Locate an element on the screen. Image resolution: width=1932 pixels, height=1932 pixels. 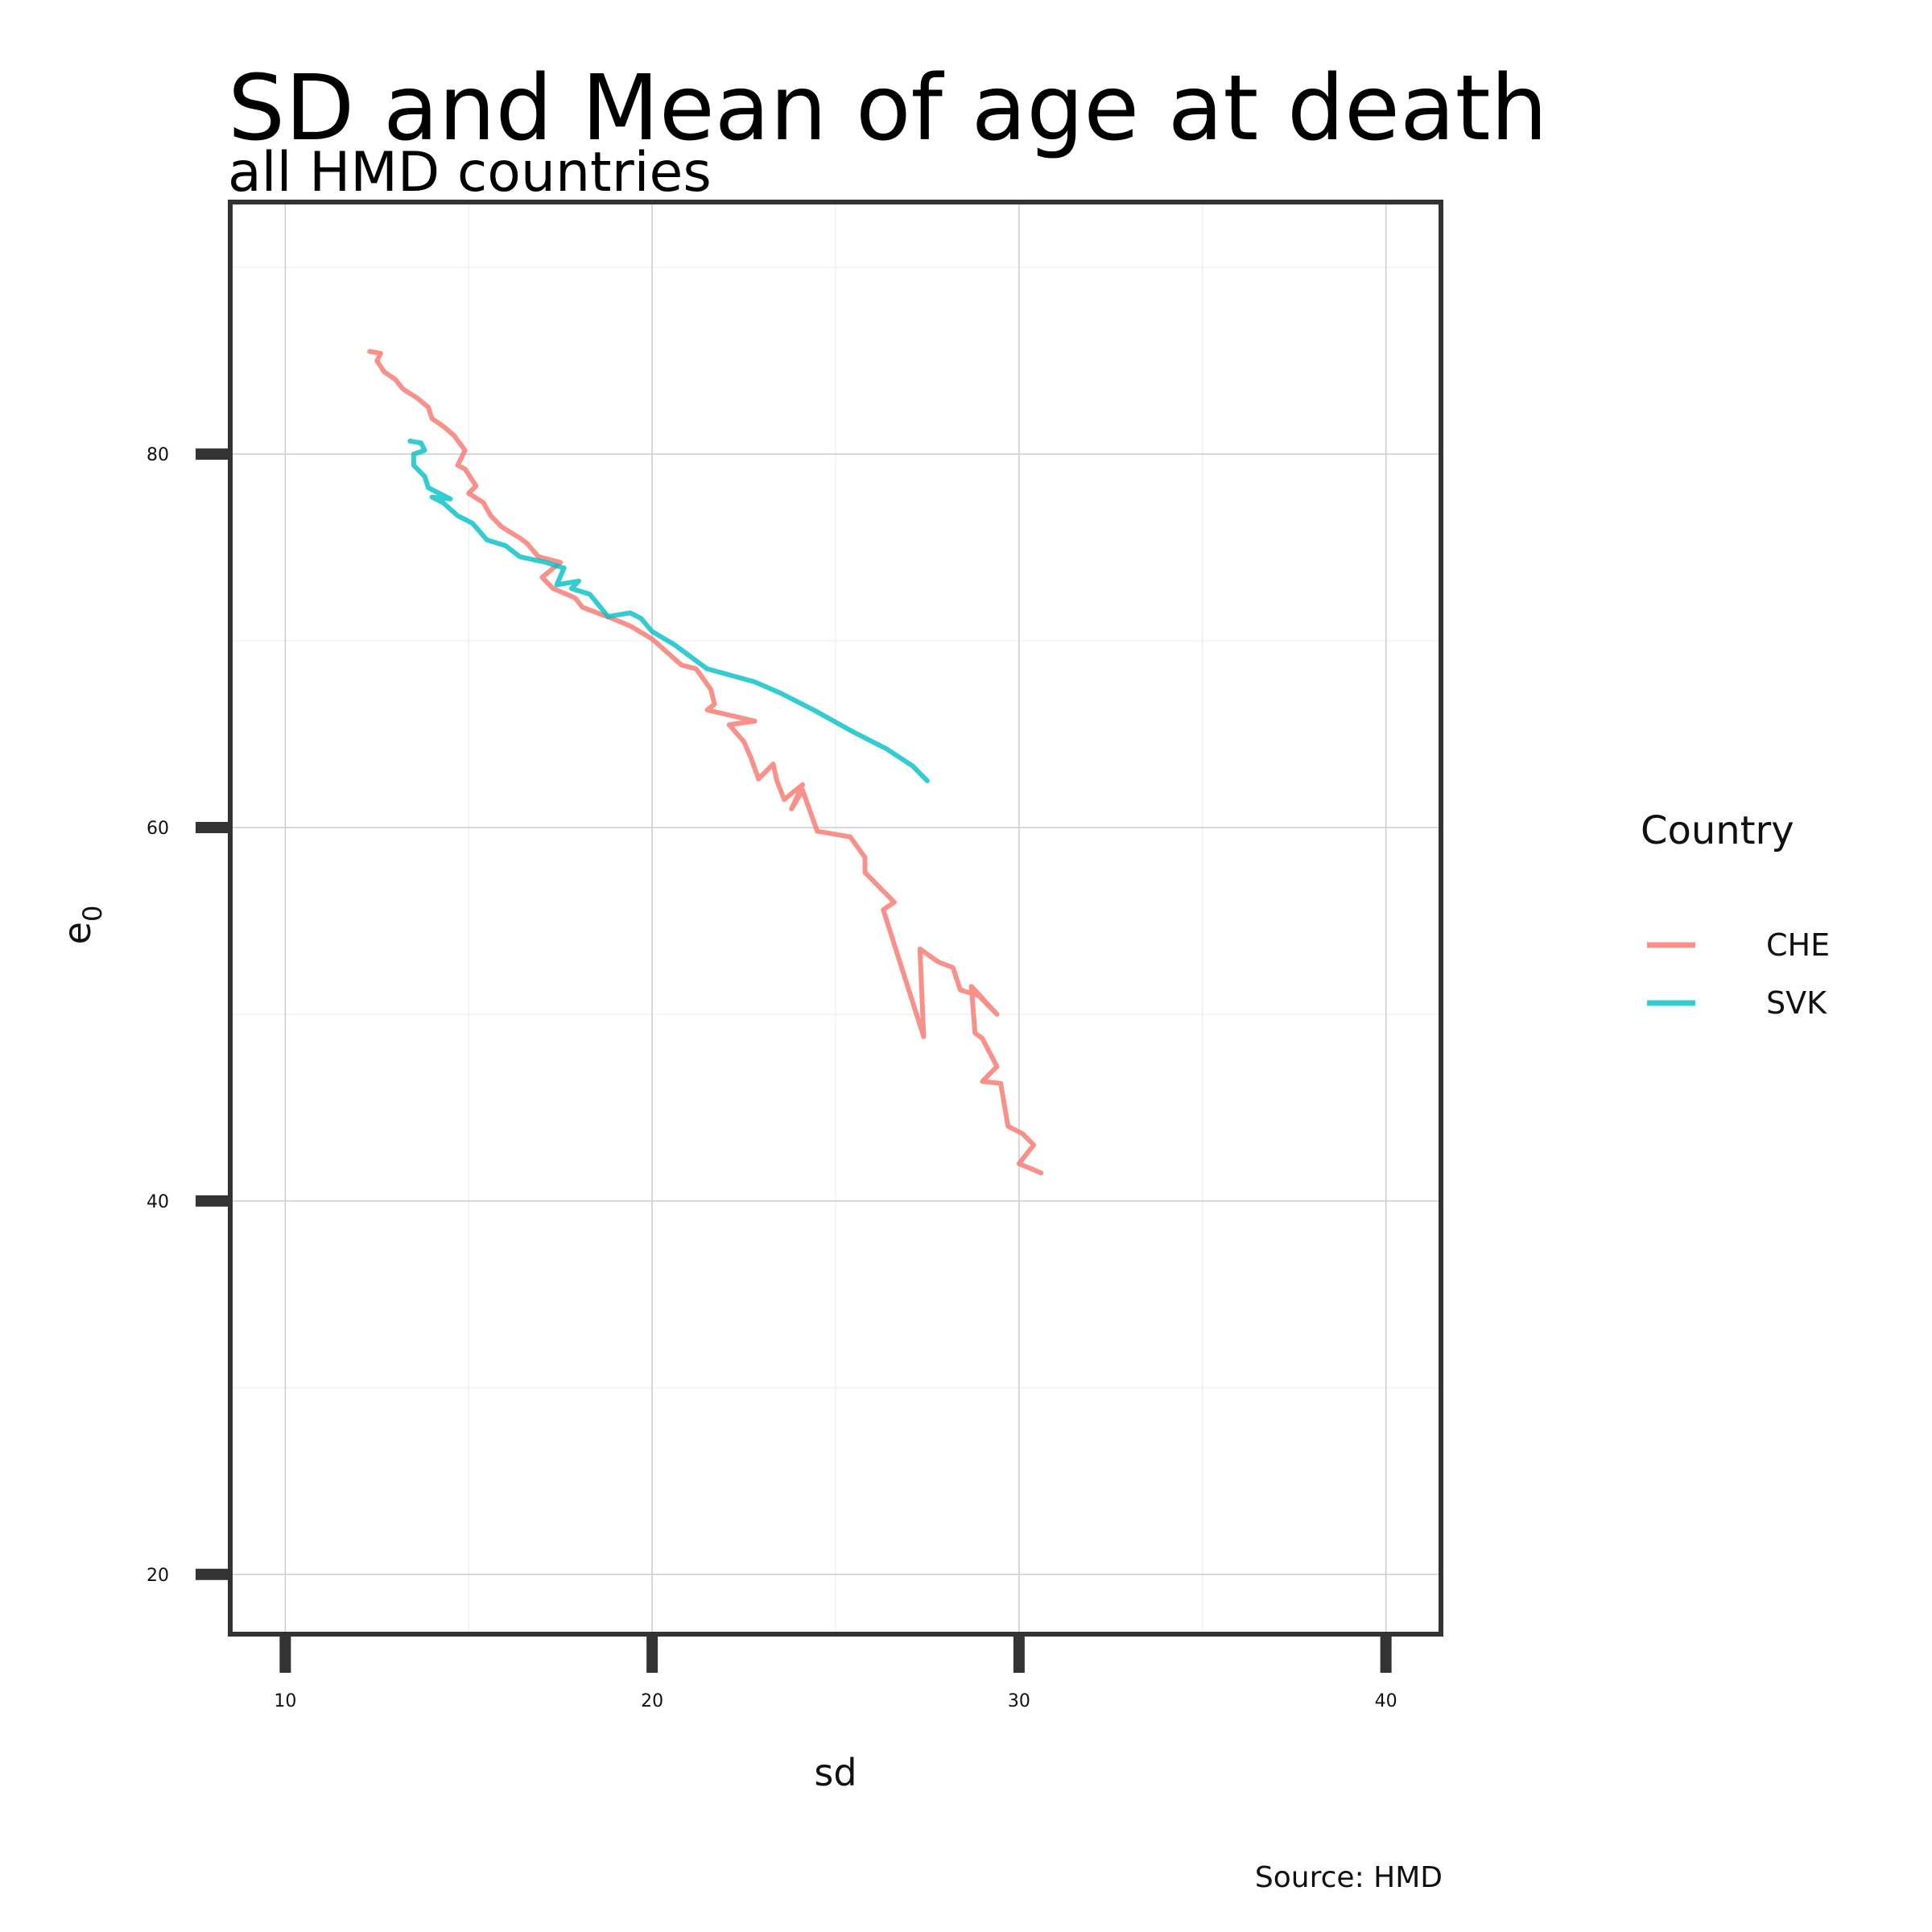
y-tick-label: 80 is located at coordinates (158, 455).